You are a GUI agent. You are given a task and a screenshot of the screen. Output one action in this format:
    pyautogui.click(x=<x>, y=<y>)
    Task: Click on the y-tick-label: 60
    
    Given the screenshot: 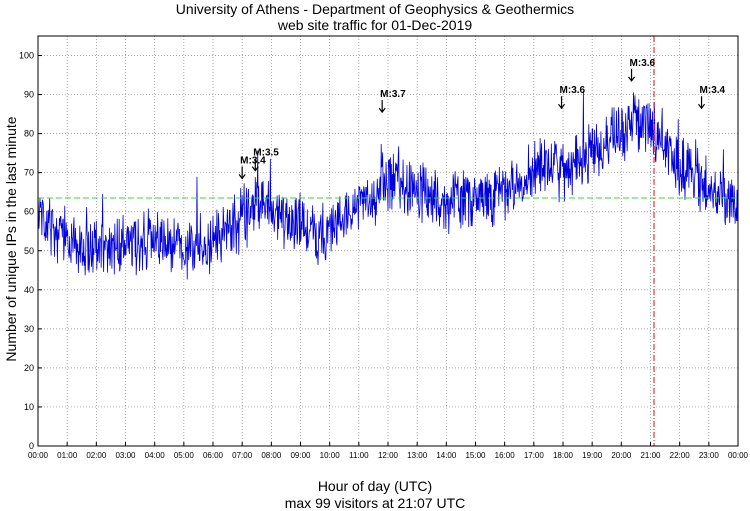 What is the action you would take?
    pyautogui.click(x=29, y=212)
    